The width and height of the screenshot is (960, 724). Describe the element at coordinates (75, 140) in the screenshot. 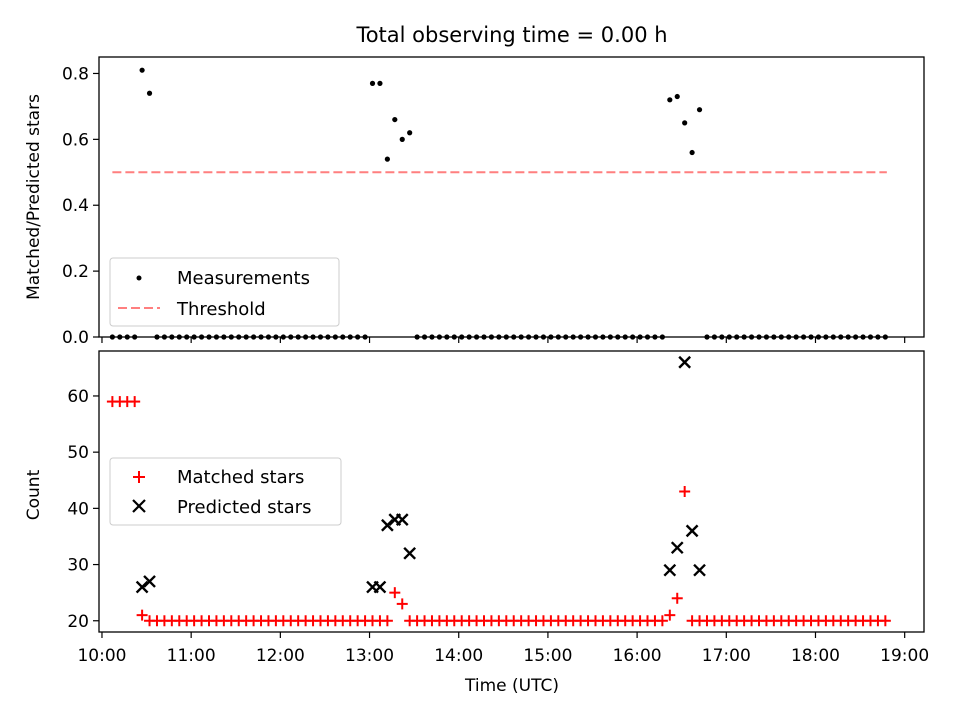

I see `top-y-tick-label: 0.6` at that location.